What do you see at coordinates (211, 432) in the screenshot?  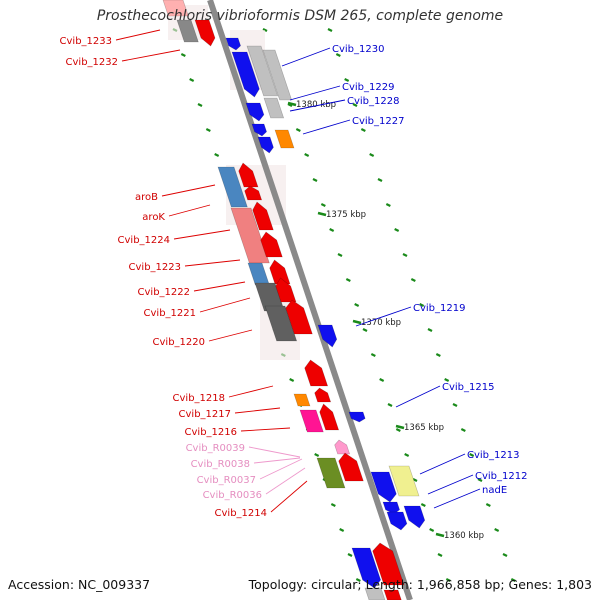 I see `gene-label-left: Cvib_1216` at bounding box center [211, 432].